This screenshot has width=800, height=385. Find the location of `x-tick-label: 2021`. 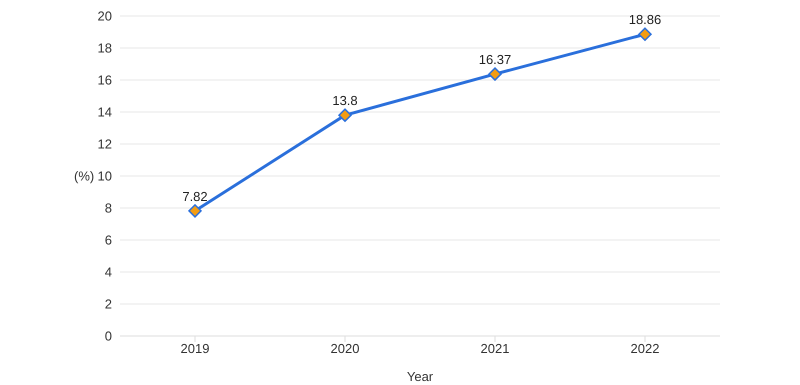

x-tick-label: 2021 is located at coordinates (495, 348).